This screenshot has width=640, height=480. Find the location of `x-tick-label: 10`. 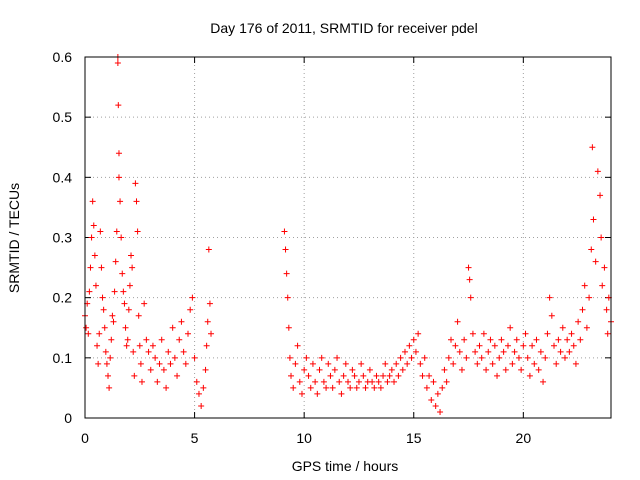

x-tick-label: 10 is located at coordinates (304, 438).